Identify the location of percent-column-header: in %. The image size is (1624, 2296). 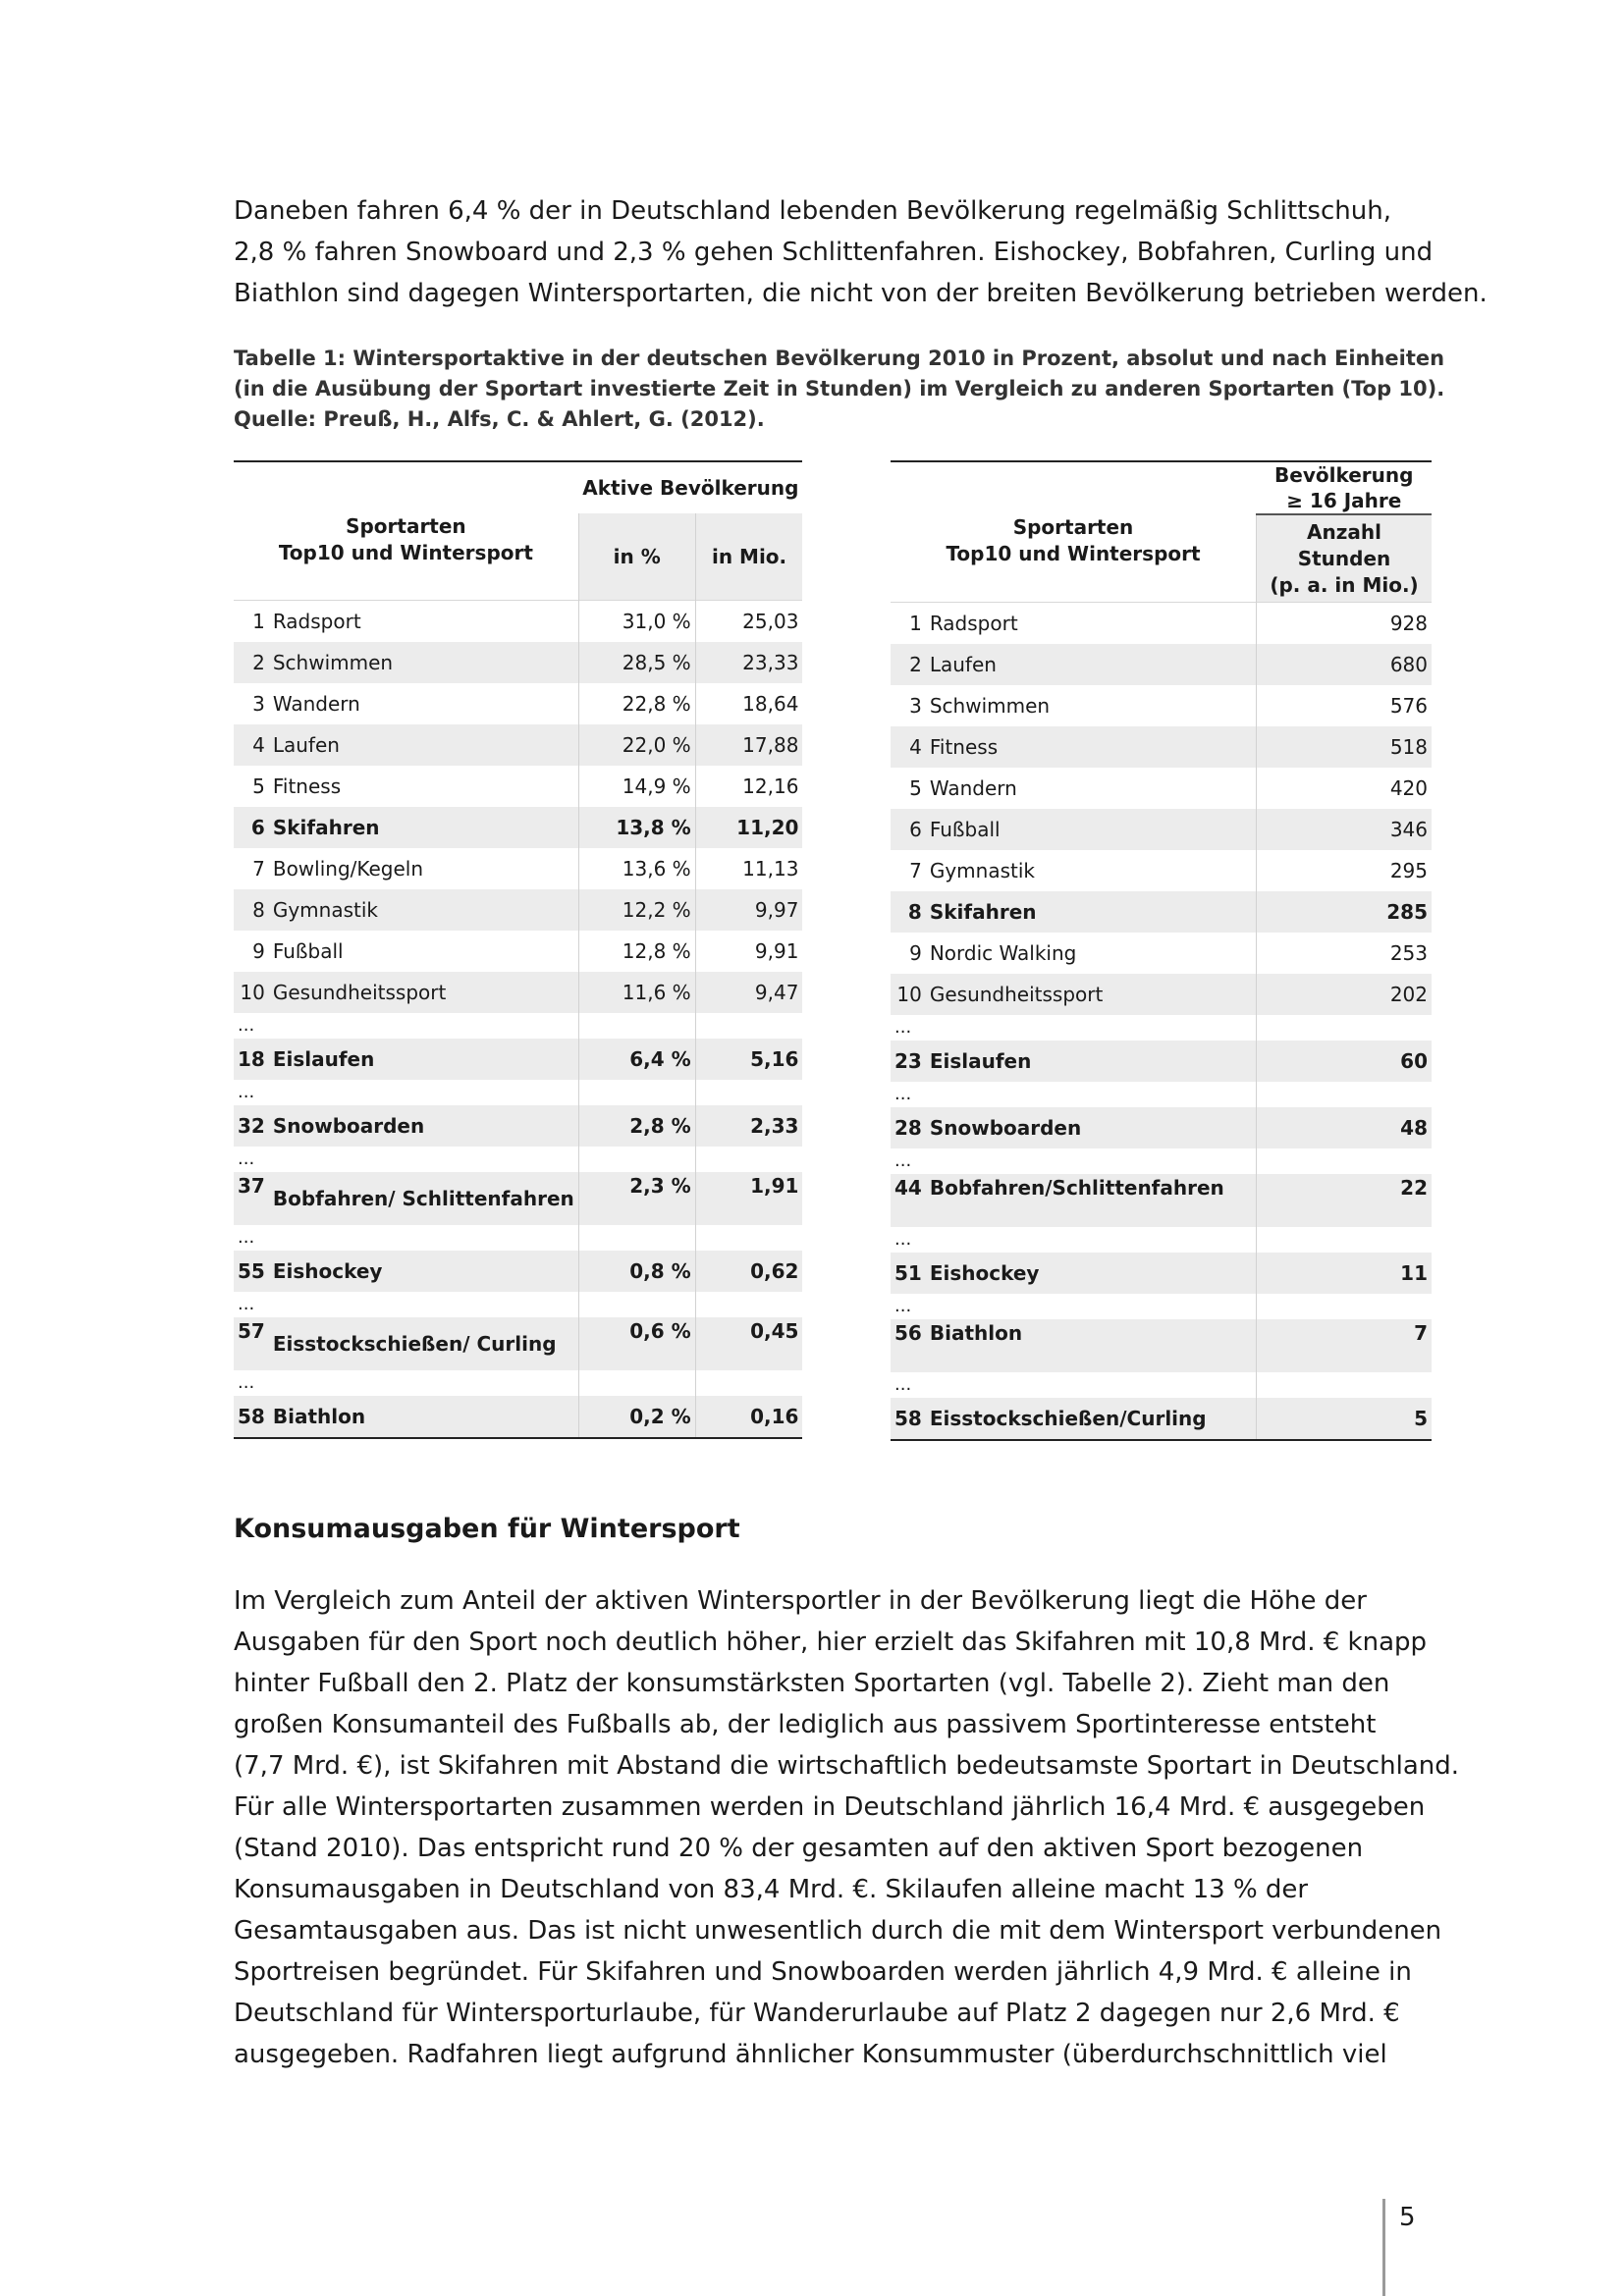
(636, 557).